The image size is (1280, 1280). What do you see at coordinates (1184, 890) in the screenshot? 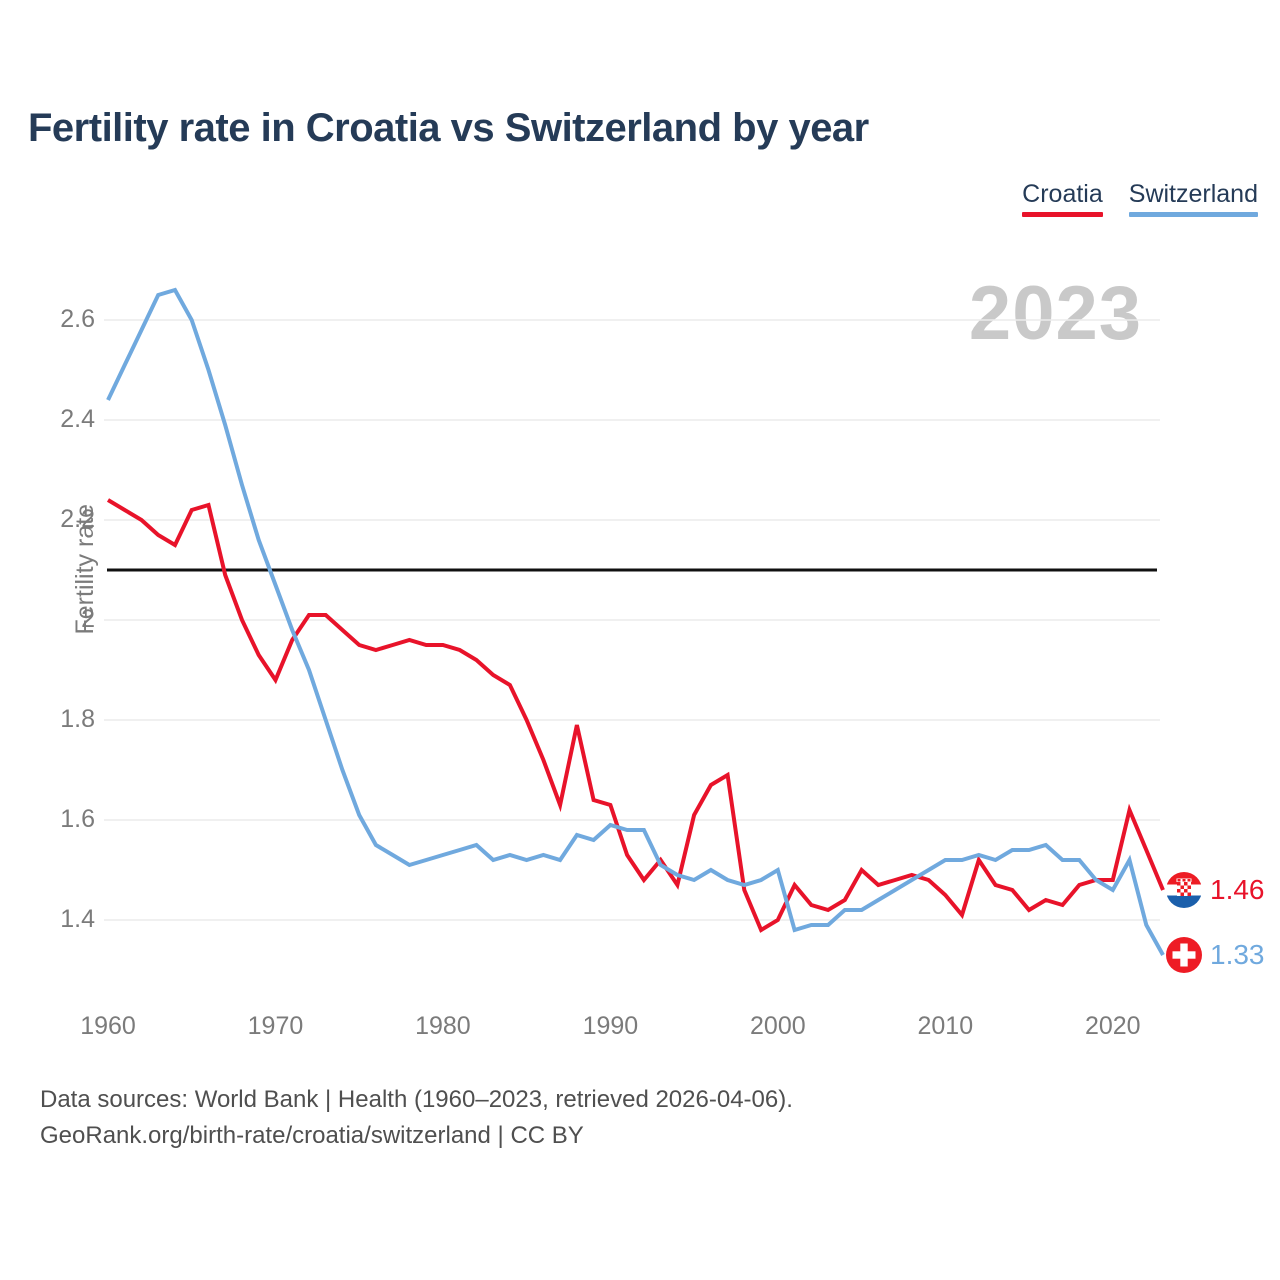
I see `croatia-flag-icon` at bounding box center [1184, 890].